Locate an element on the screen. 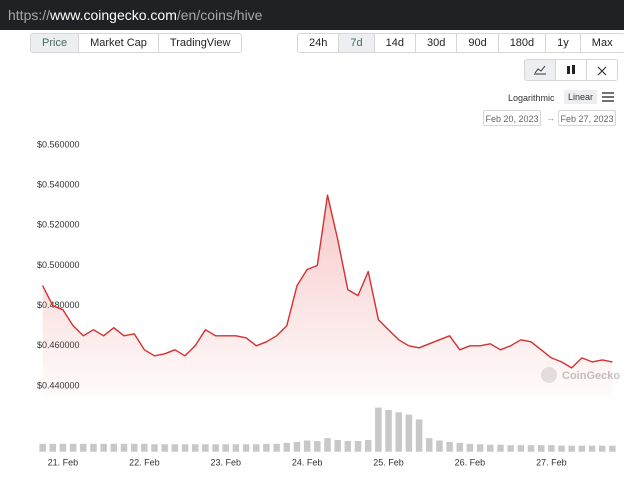  fullscreen-button is located at coordinates (602, 70).